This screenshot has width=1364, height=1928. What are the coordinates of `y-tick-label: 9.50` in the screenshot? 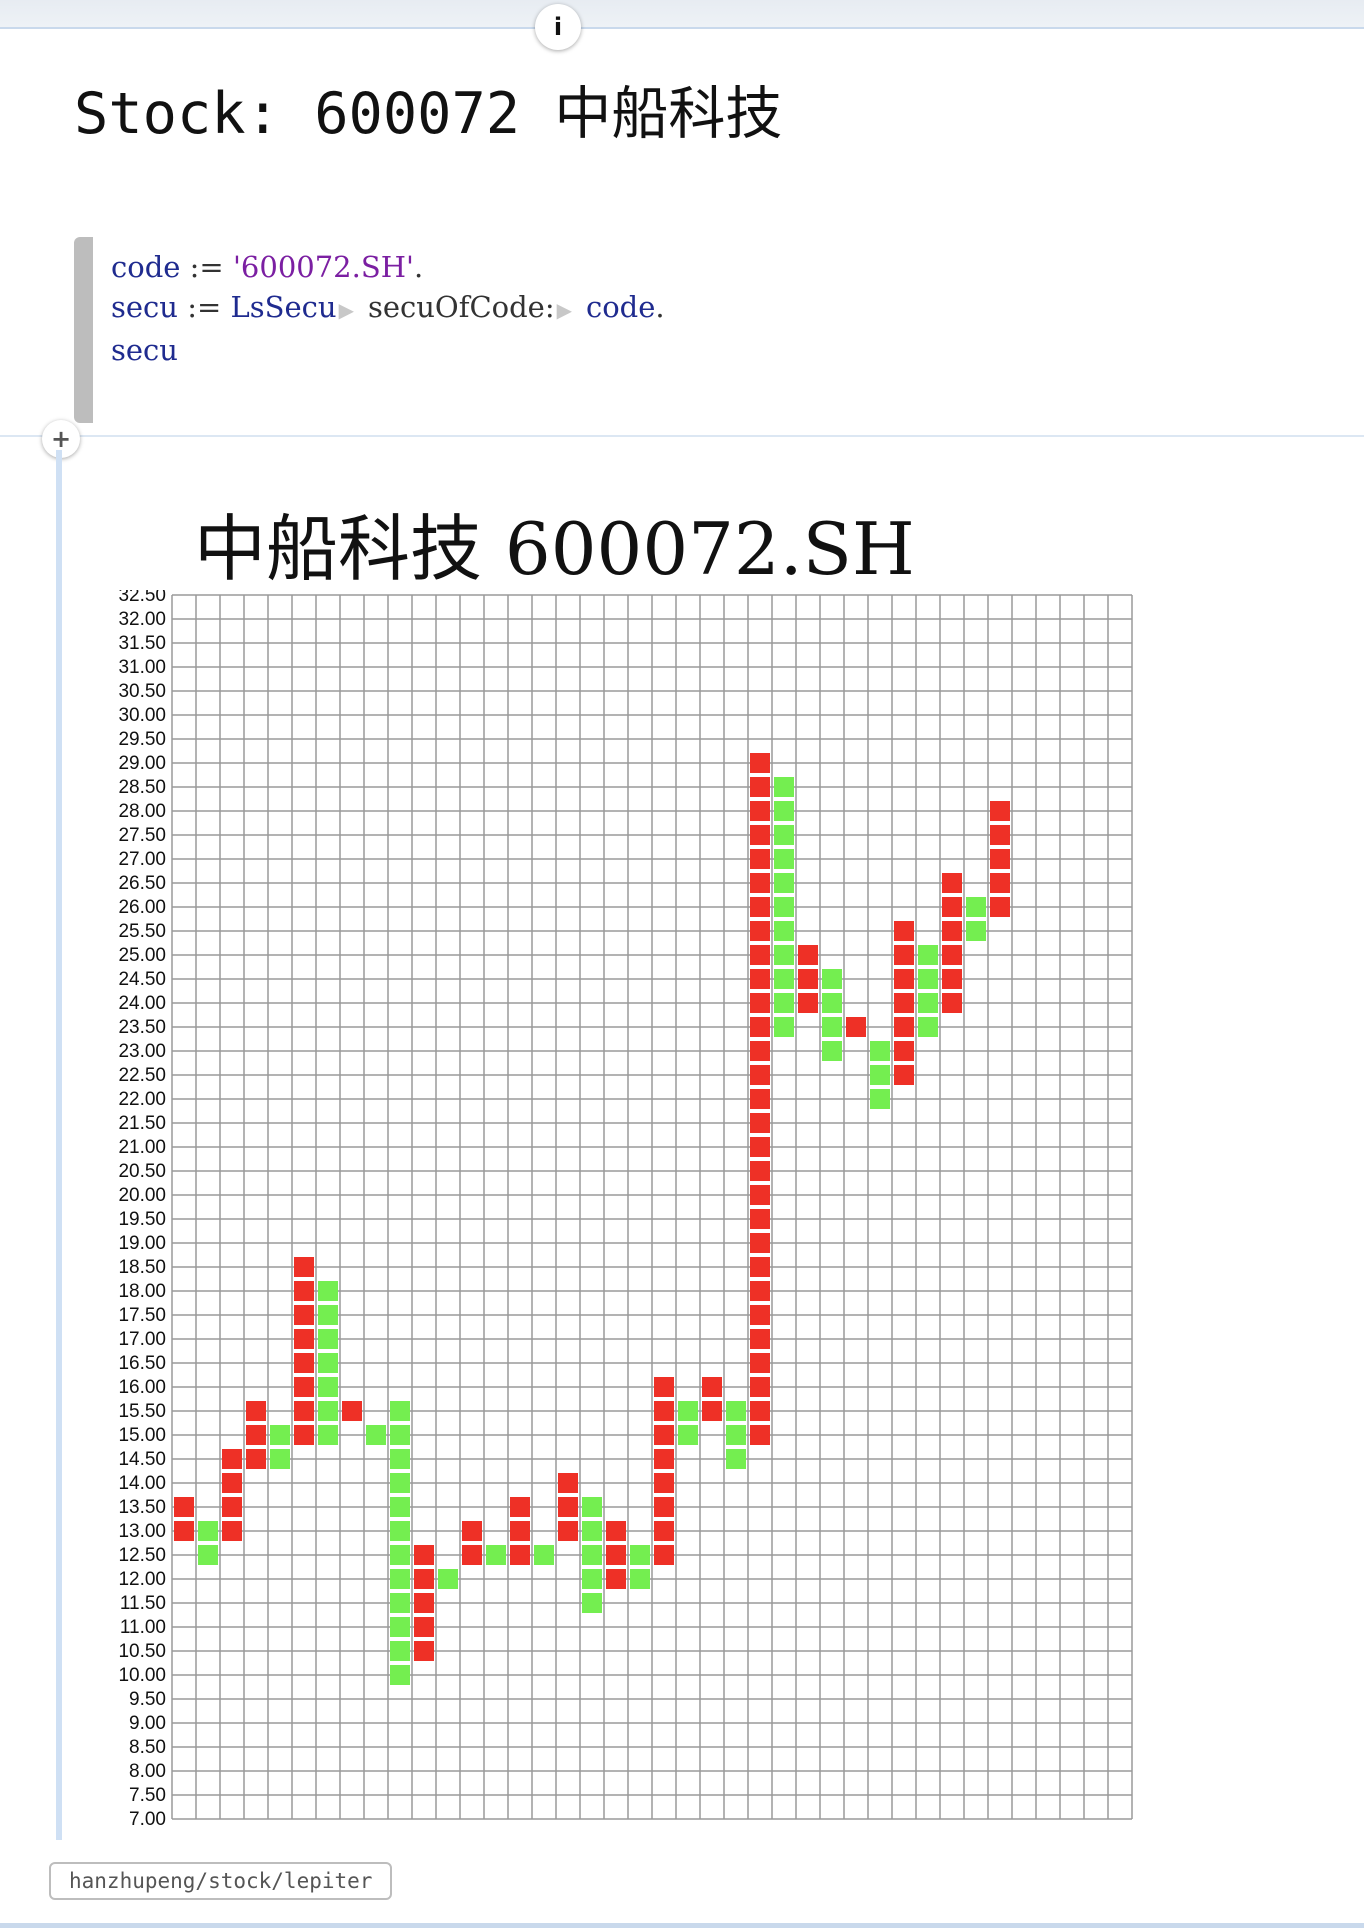 It's located at (147, 1699).